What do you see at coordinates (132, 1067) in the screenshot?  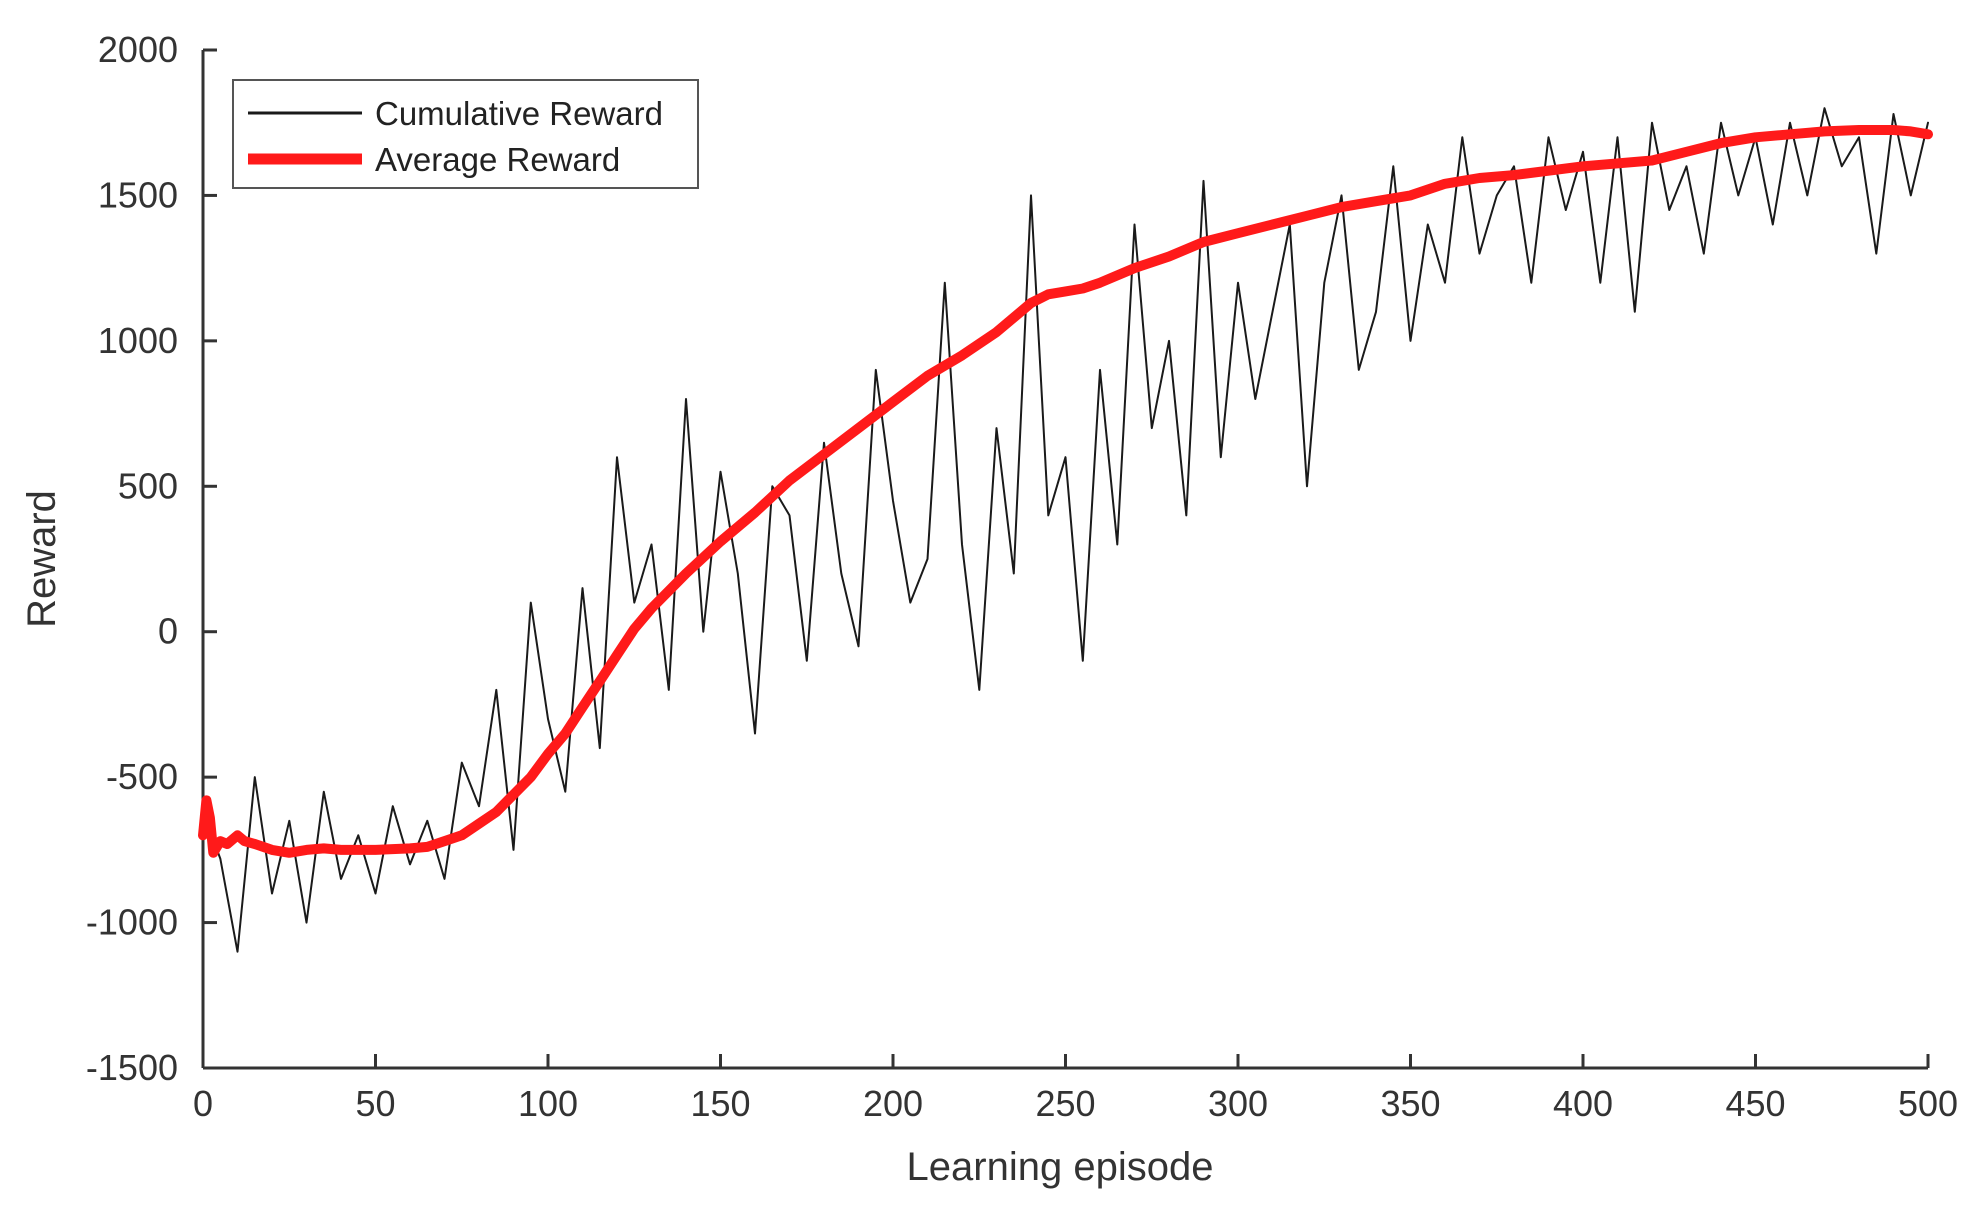 I see `y-tick-label: -1500` at bounding box center [132, 1067].